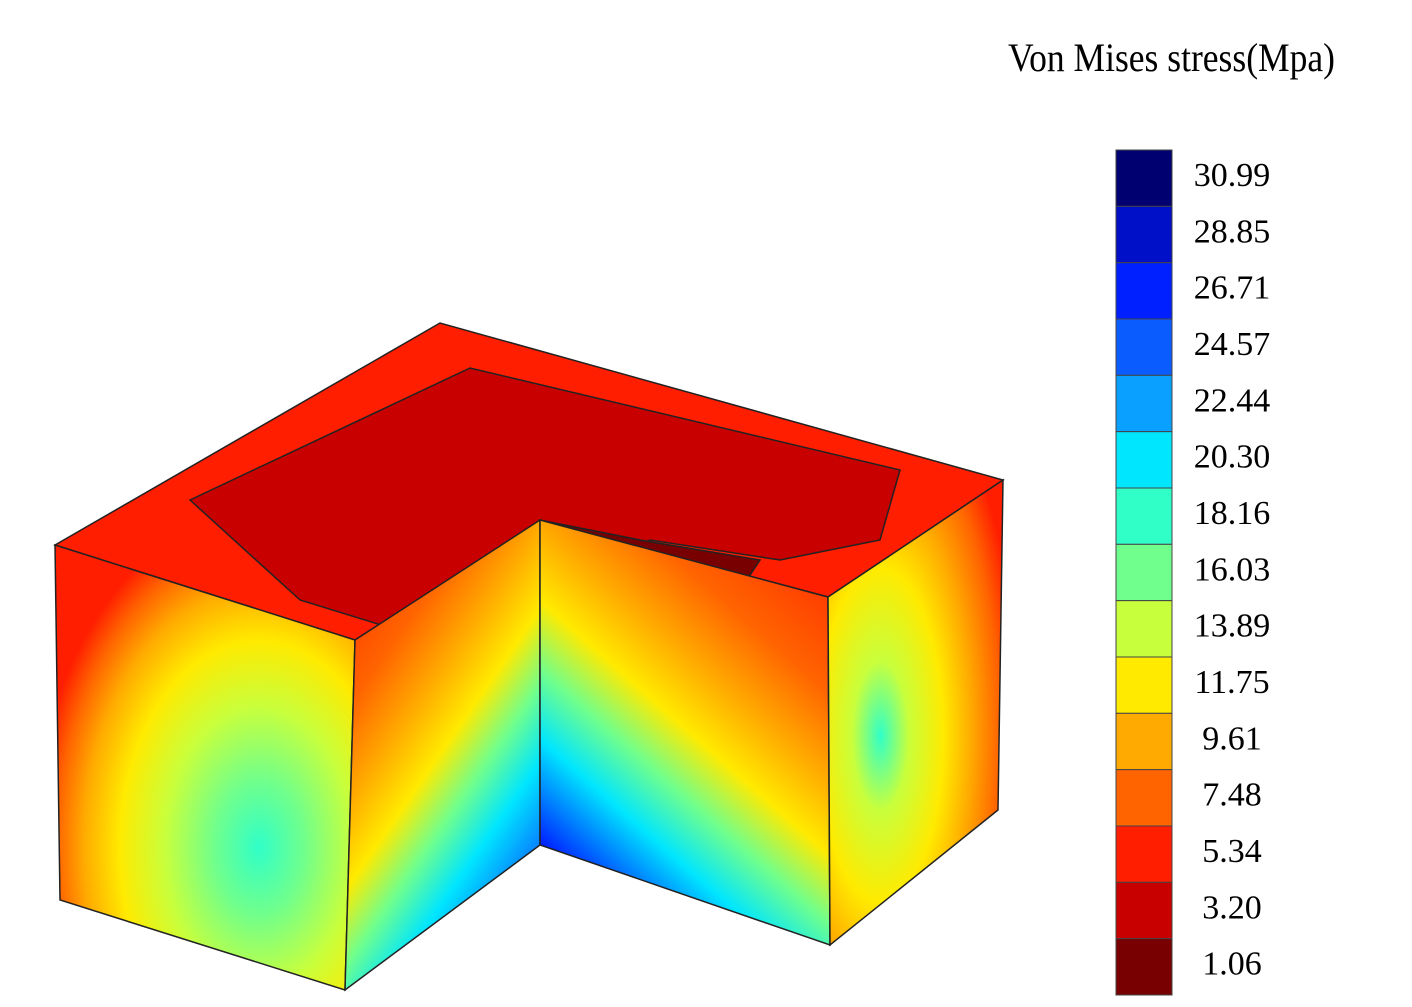 The height and width of the screenshot is (1007, 1412). What do you see at coordinates (1232, 626) in the screenshot?
I see `colorbar-label: 13.89` at bounding box center [1232, 626].